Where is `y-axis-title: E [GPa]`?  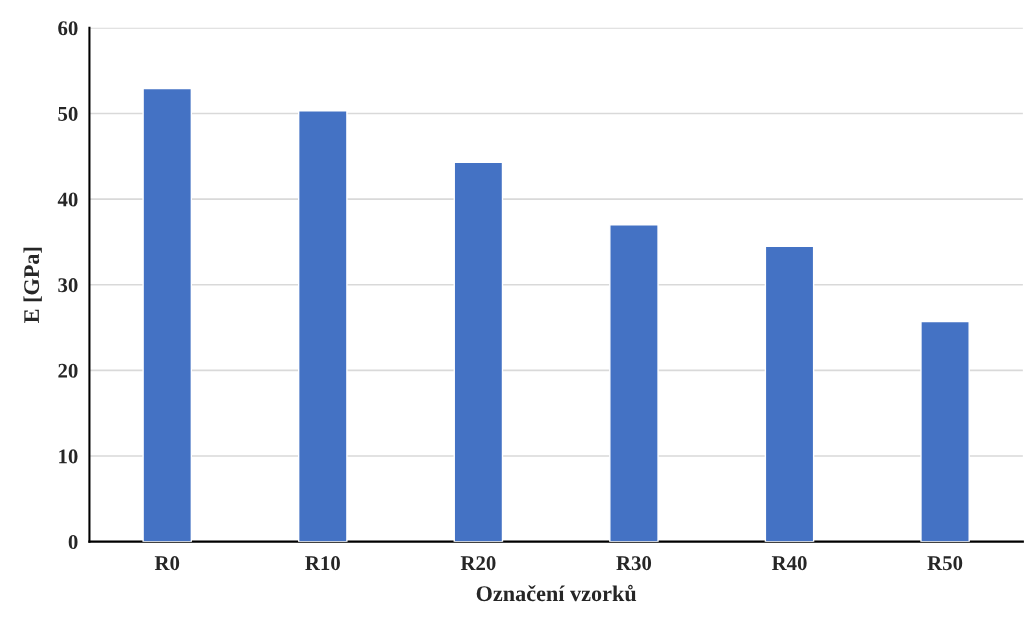
y-axis-title: E [GPa] is located at coordinates (32, 285).